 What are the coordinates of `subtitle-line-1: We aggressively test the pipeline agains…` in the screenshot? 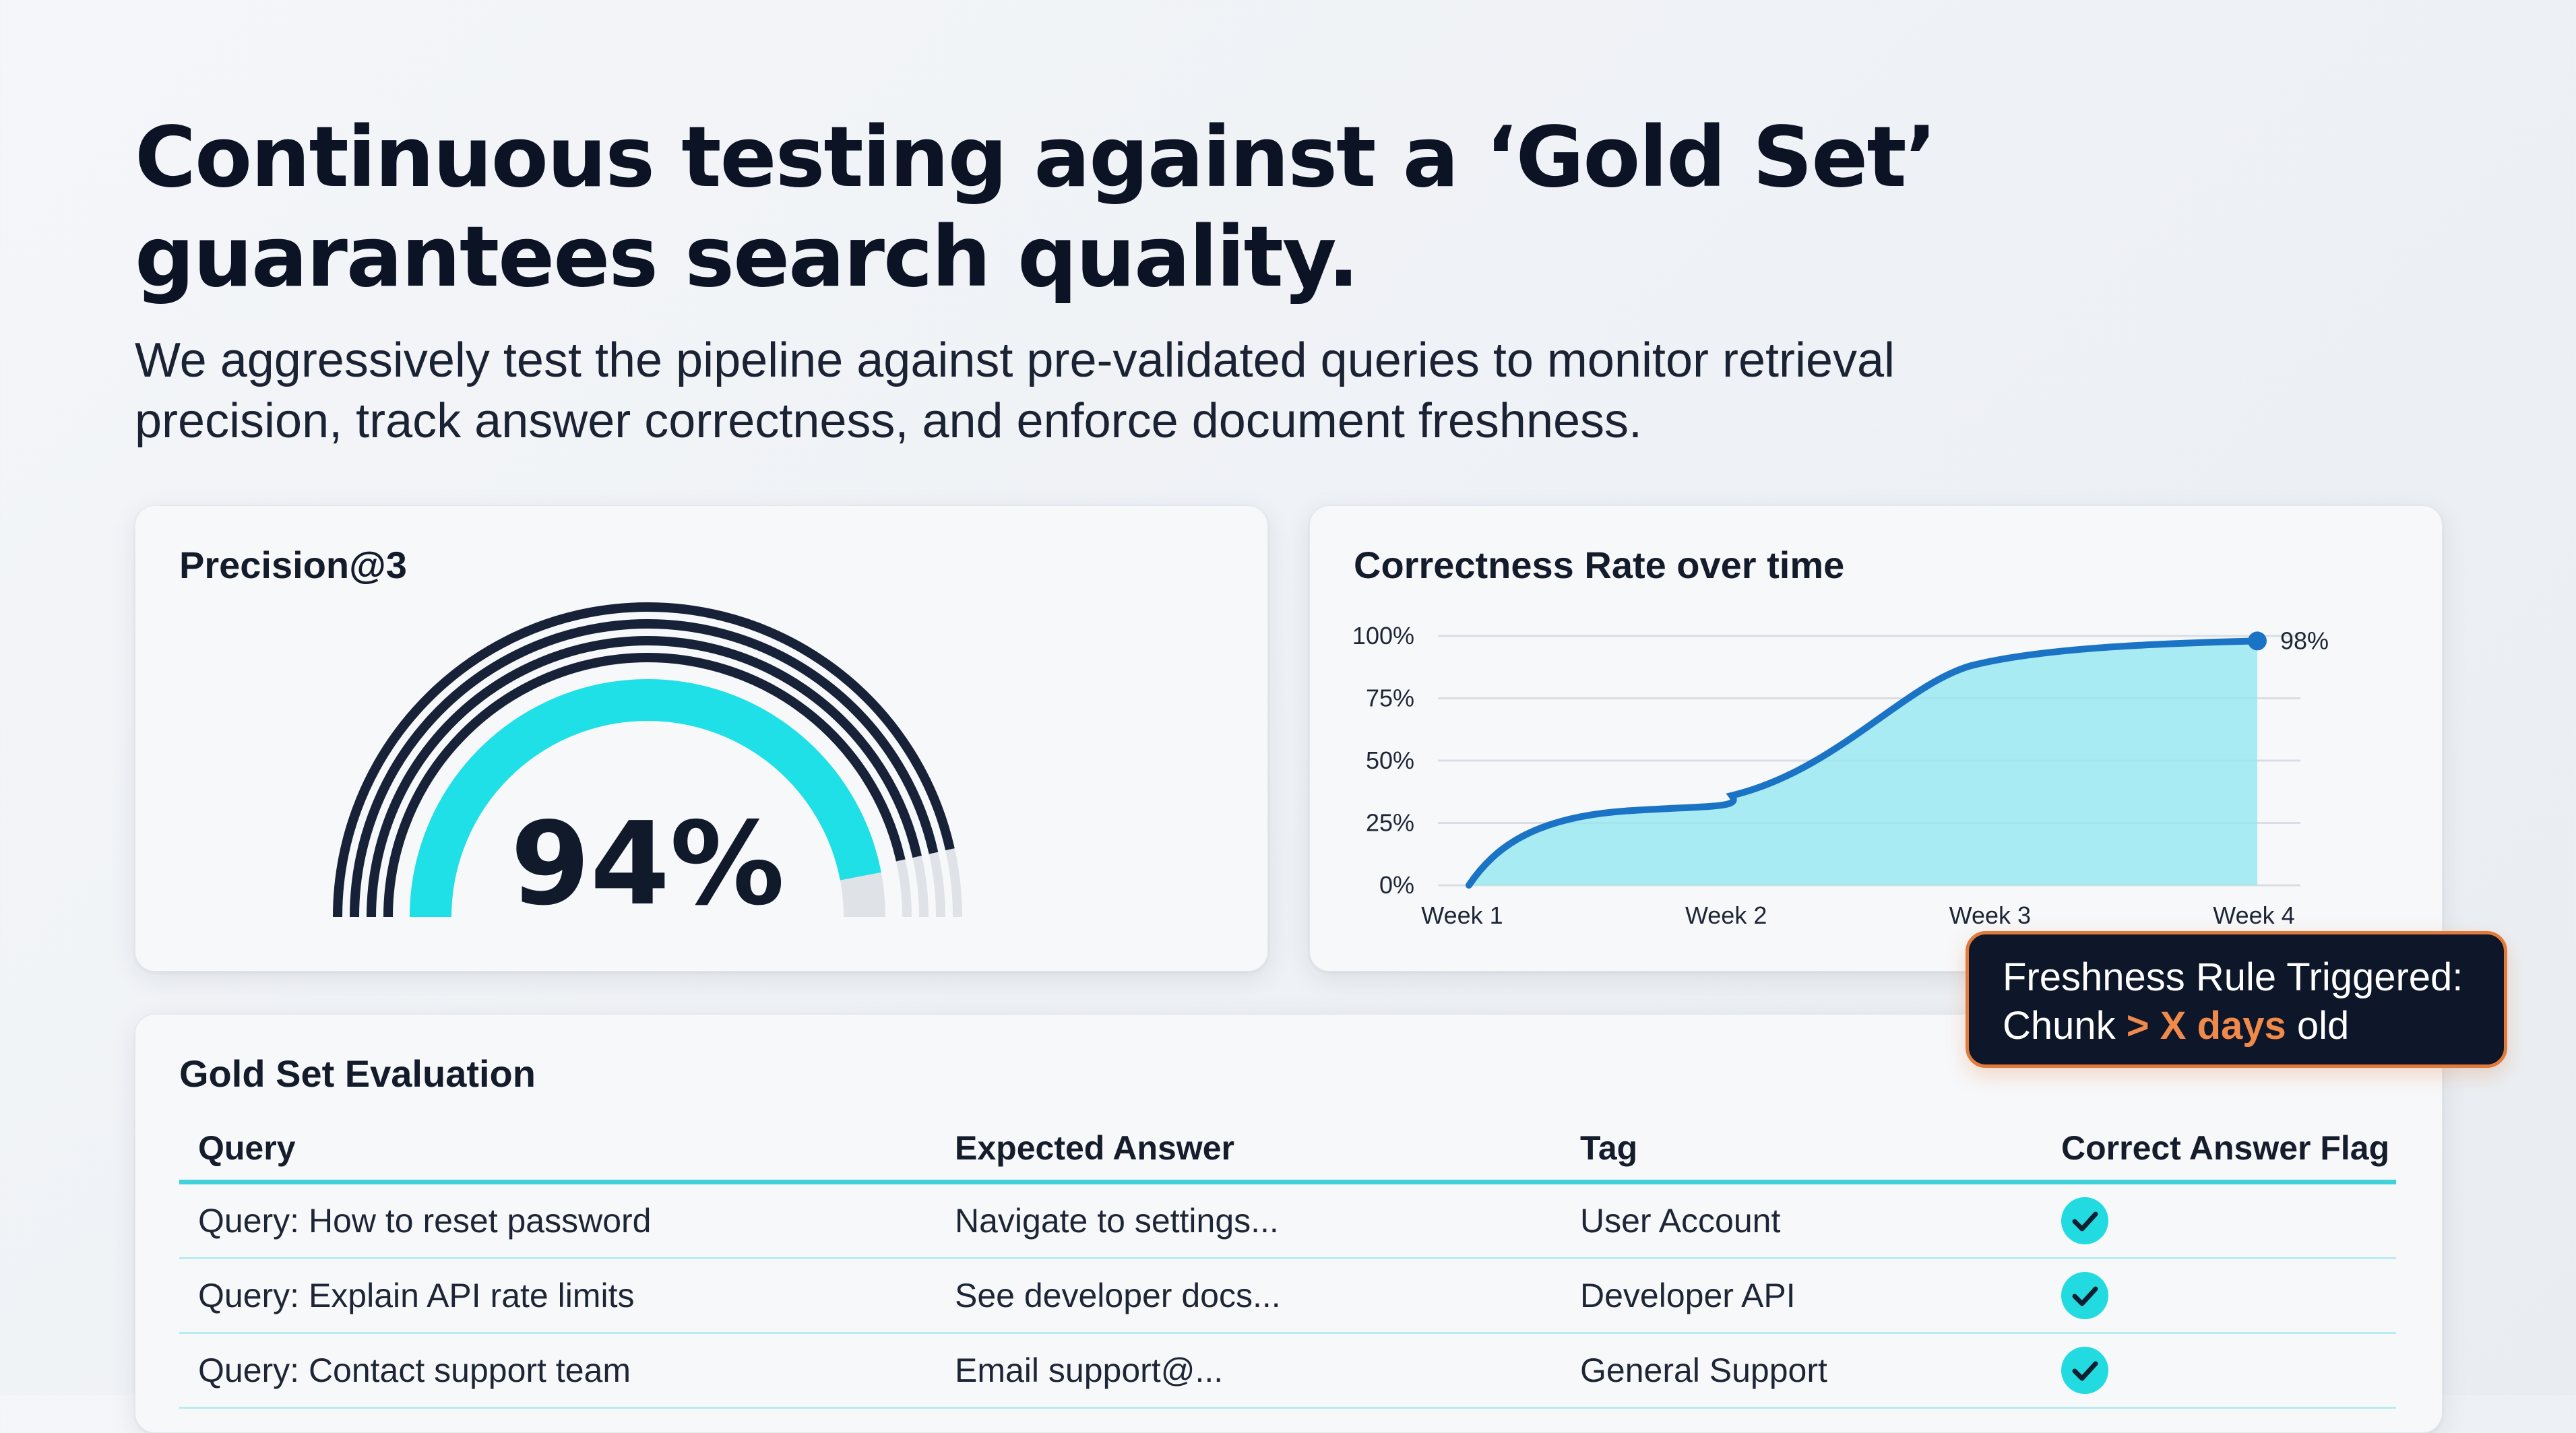 It's located at (1015, 360).